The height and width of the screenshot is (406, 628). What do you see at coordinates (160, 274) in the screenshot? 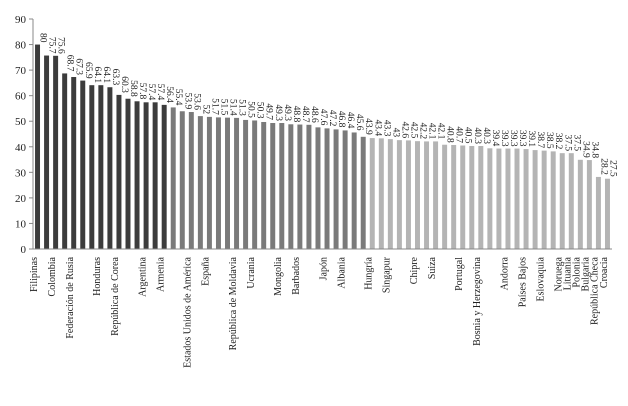
I see `x-category-label: Armenia` at bounding box center [160, 274].